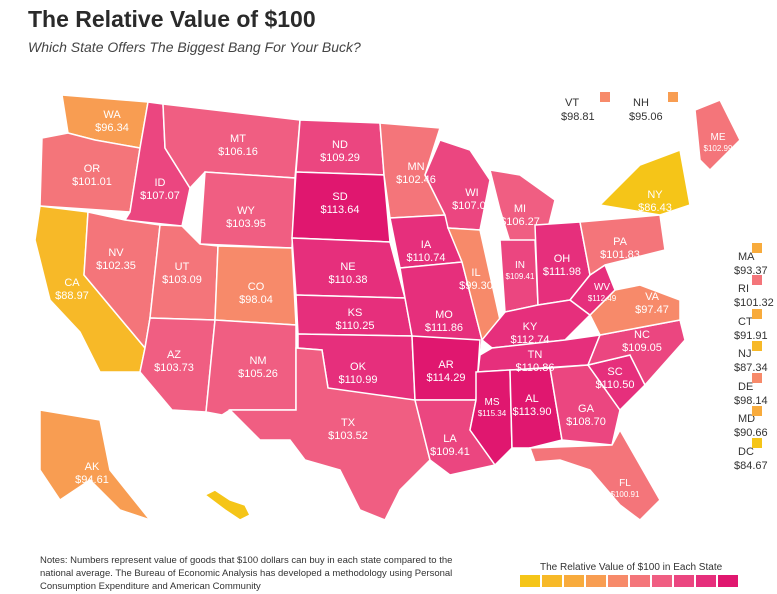  What do you see at coordinates (746, 452) in the screenshot?
I see `side-state-abbr-dc: DC` at bounding box center [746, 452].